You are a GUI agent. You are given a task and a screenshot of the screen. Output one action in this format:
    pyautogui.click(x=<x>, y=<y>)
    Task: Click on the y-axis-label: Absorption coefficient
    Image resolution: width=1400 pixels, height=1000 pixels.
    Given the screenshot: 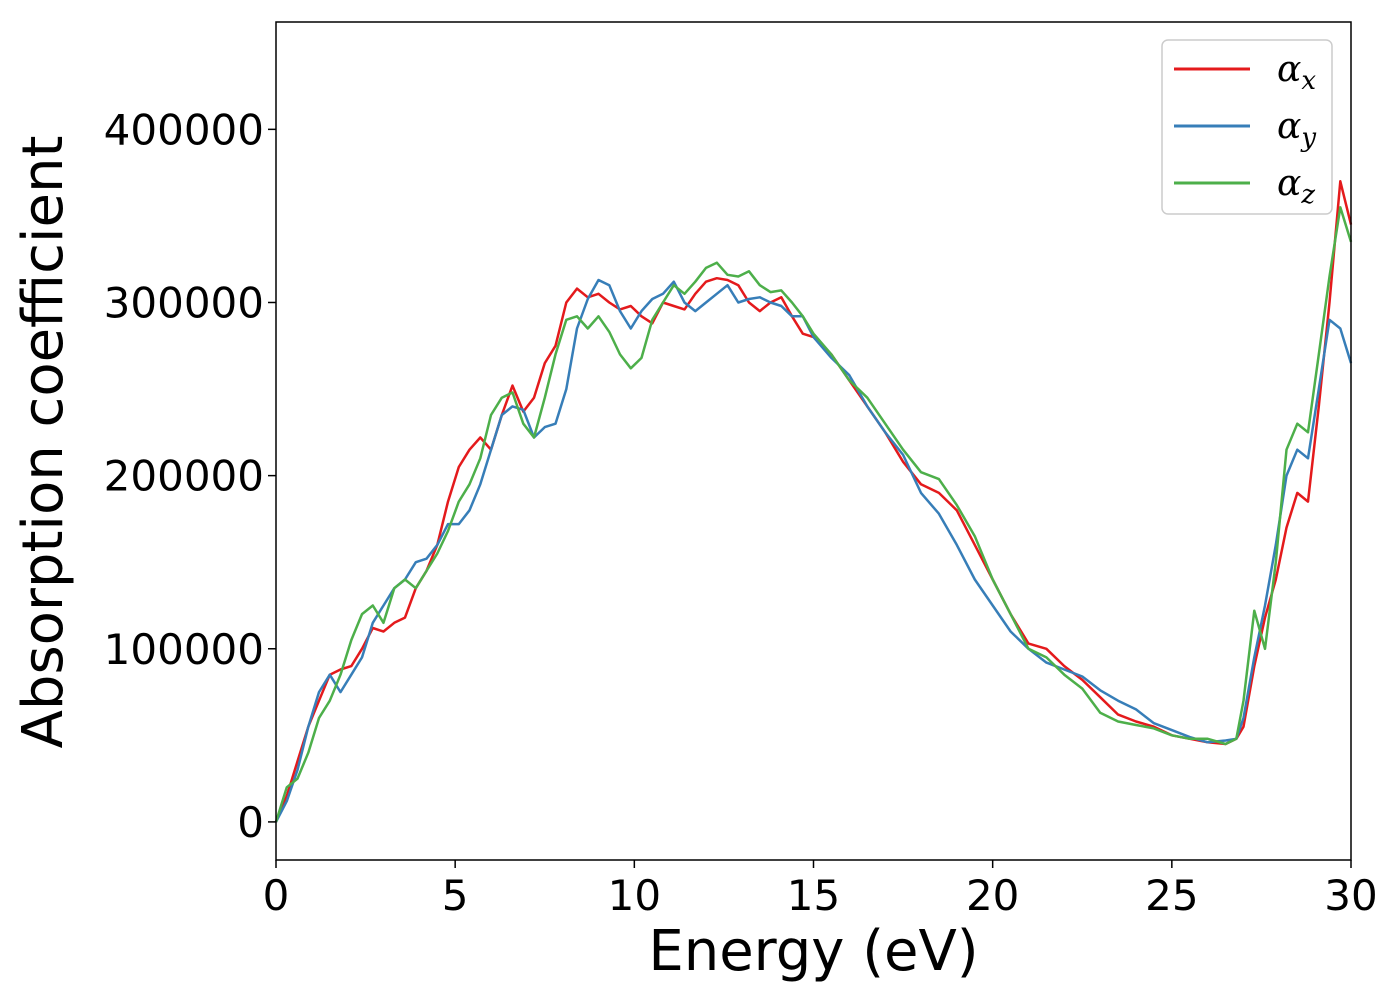 What is the action you would take?
    pyautogui.click(x=43, y=442)
    